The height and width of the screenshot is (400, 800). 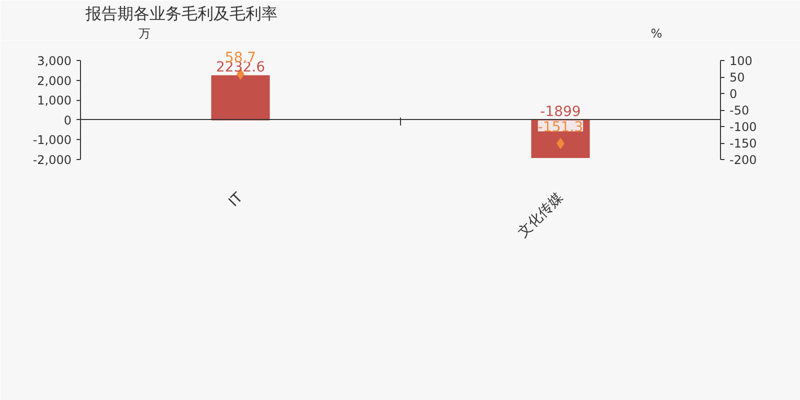 What do you see at coordinates (656, 33) in the screenshot?
I see `y2-axis-title: %` at bounding box center [656, 33].